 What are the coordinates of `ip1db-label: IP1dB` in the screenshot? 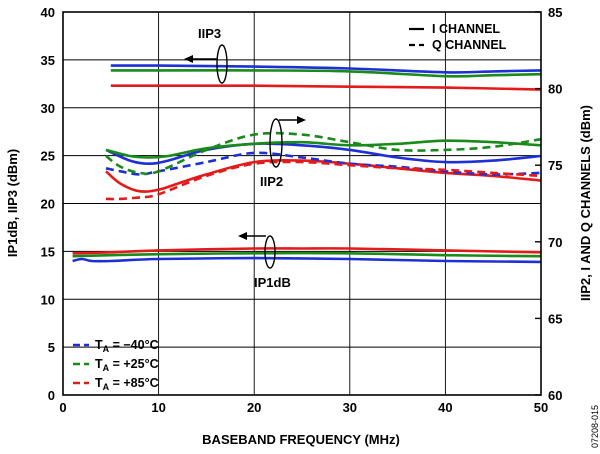 It's located at (272, 282).